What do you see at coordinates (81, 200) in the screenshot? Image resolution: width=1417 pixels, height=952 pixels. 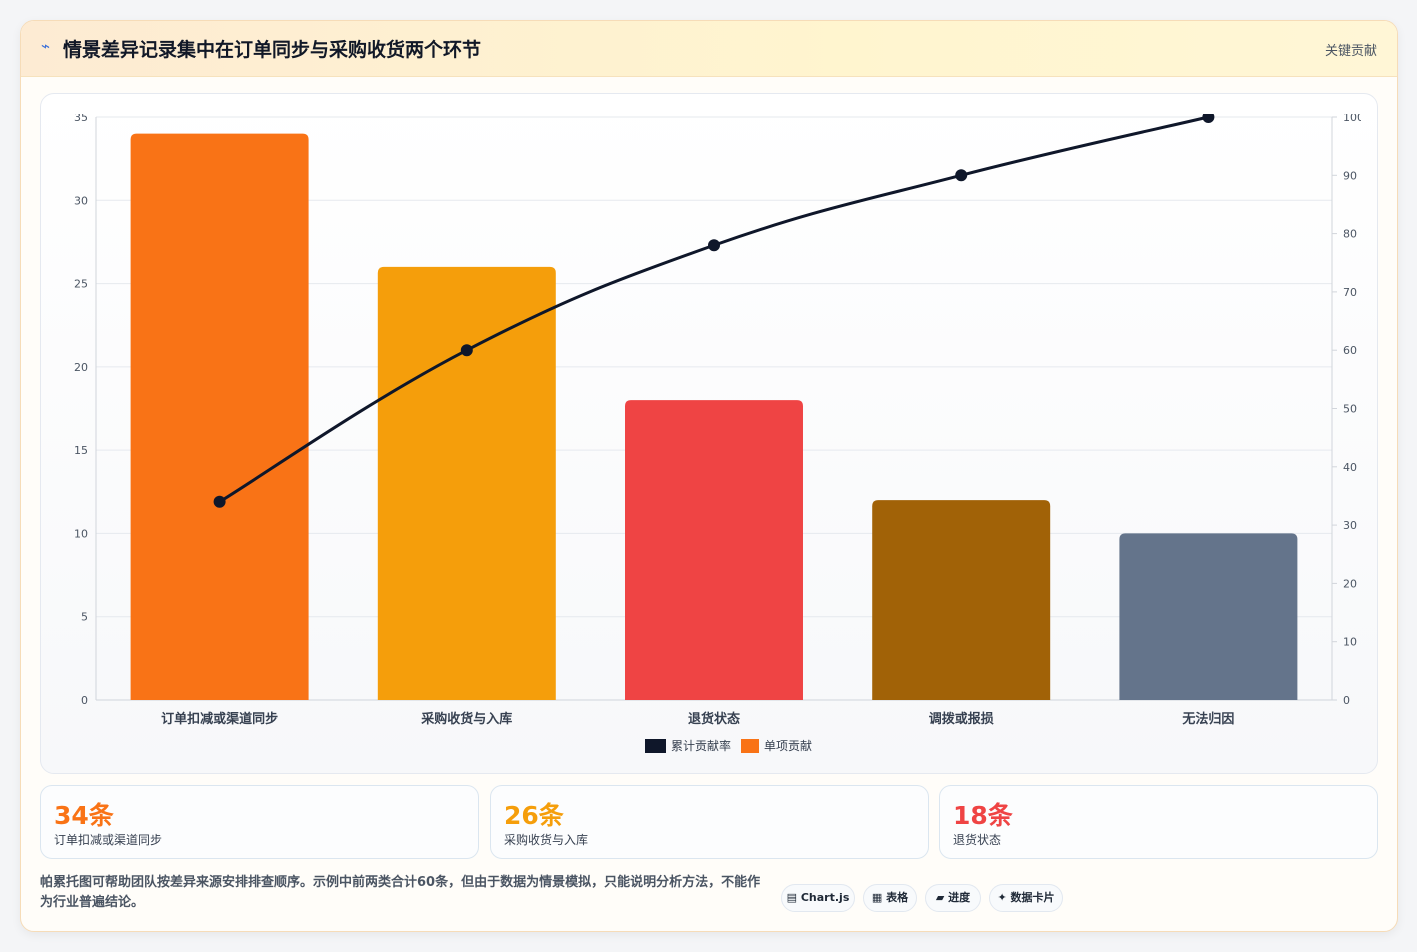 I see `y-left-tick-label: 30` at bounding box center [81, 200].